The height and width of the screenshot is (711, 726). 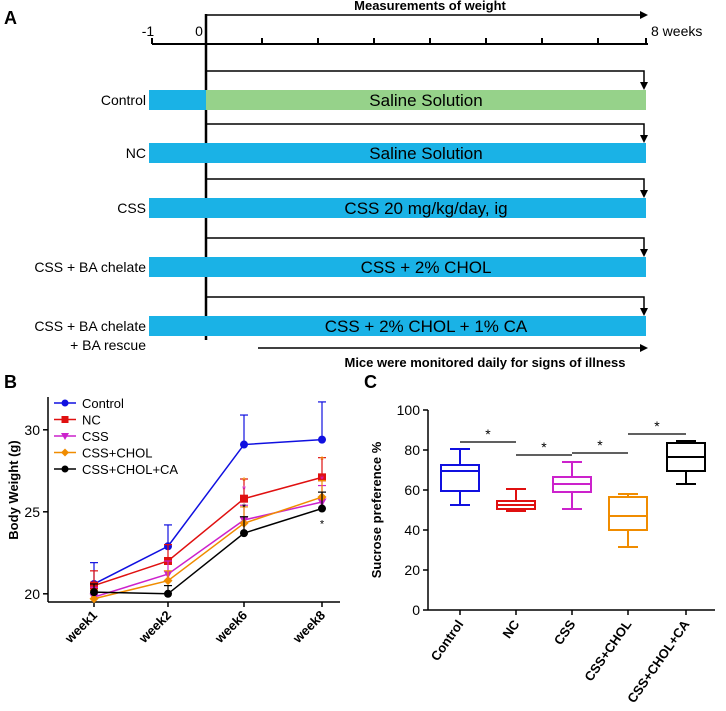 I want to click on legend-entry: CSS, so click(x=95, y=436).